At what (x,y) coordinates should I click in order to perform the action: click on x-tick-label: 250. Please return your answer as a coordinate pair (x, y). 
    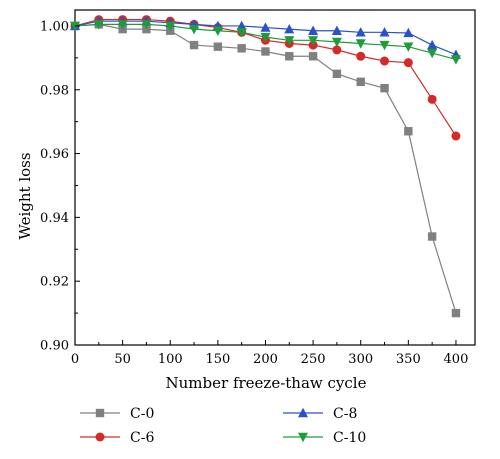
    Looking at the image, I should click on (313, 359).